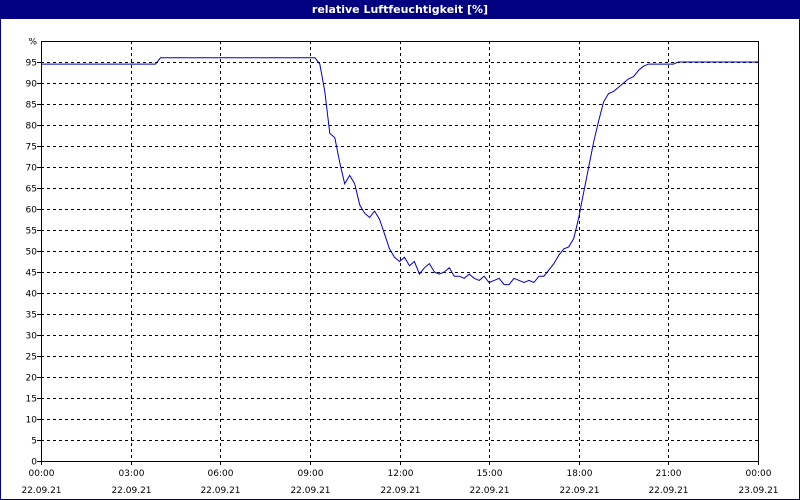 The image size is (800, 500). I want to click on y-tick-label: 45, so click(31, 274).